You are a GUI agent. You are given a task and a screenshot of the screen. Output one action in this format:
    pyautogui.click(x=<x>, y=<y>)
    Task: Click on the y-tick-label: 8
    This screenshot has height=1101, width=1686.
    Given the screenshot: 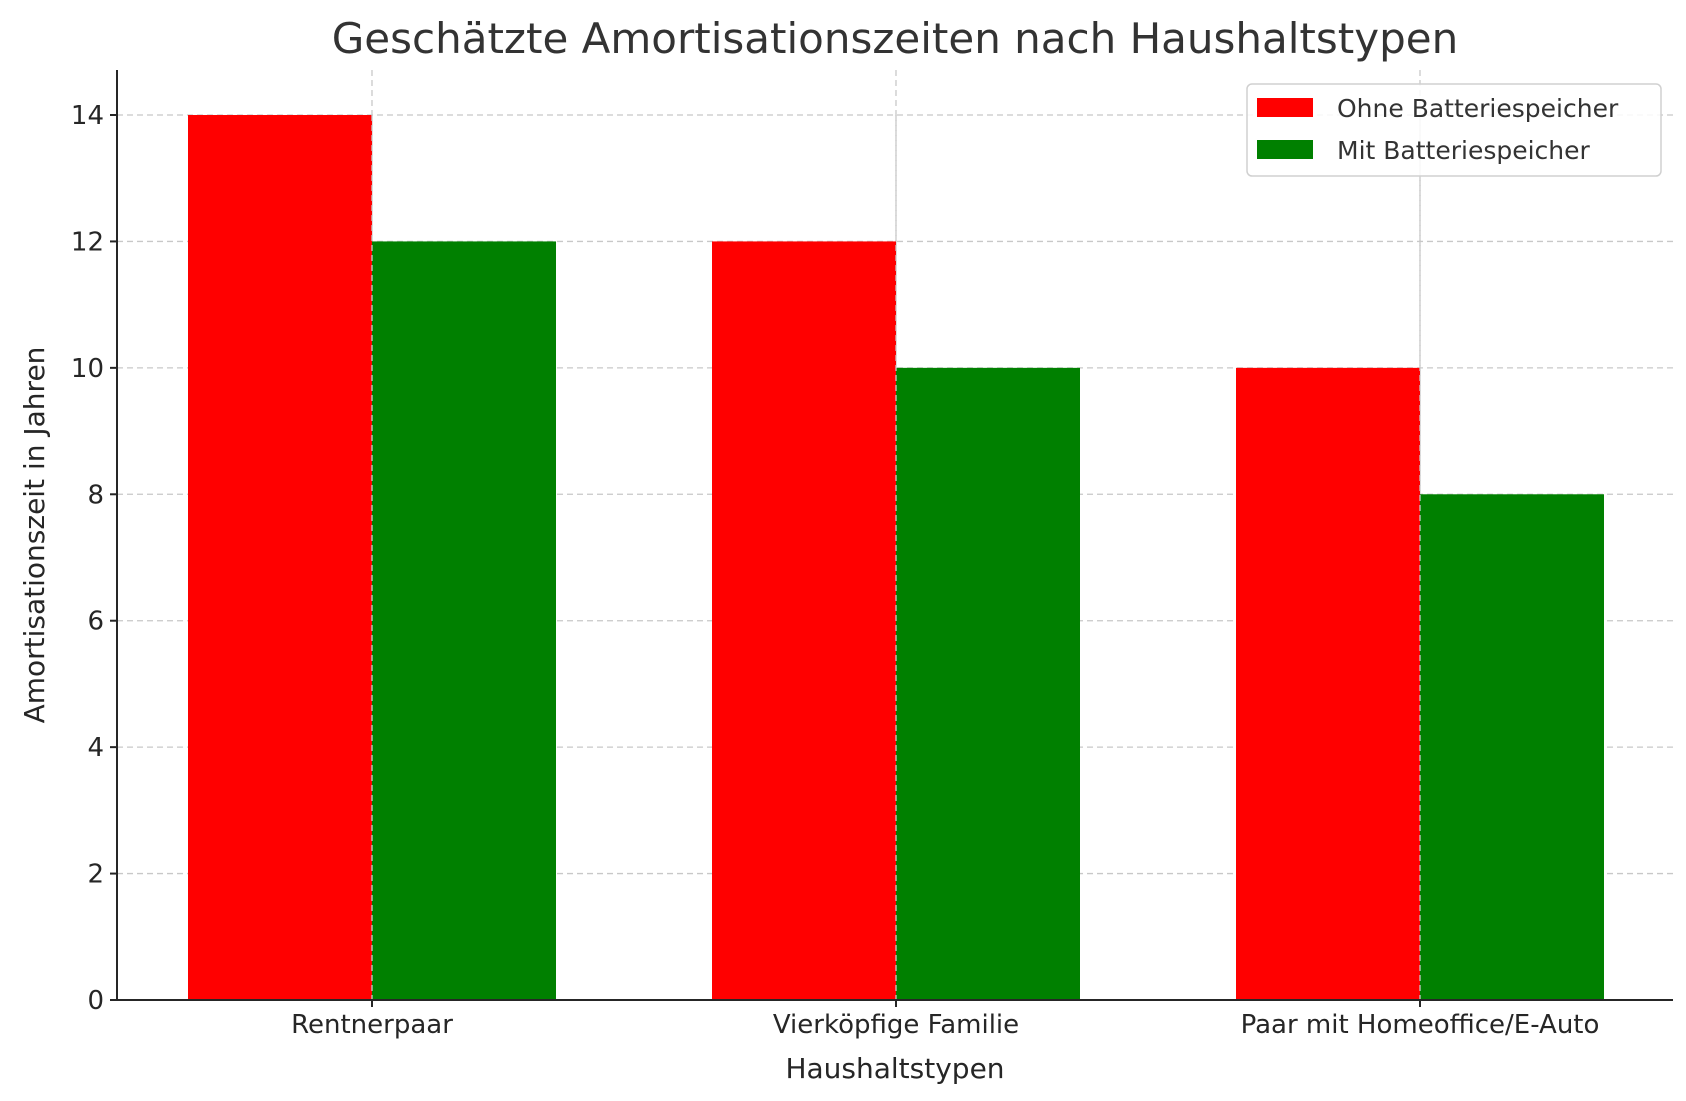 What is the action you would take?
    pyautogui.click(x=95, y=495)
    